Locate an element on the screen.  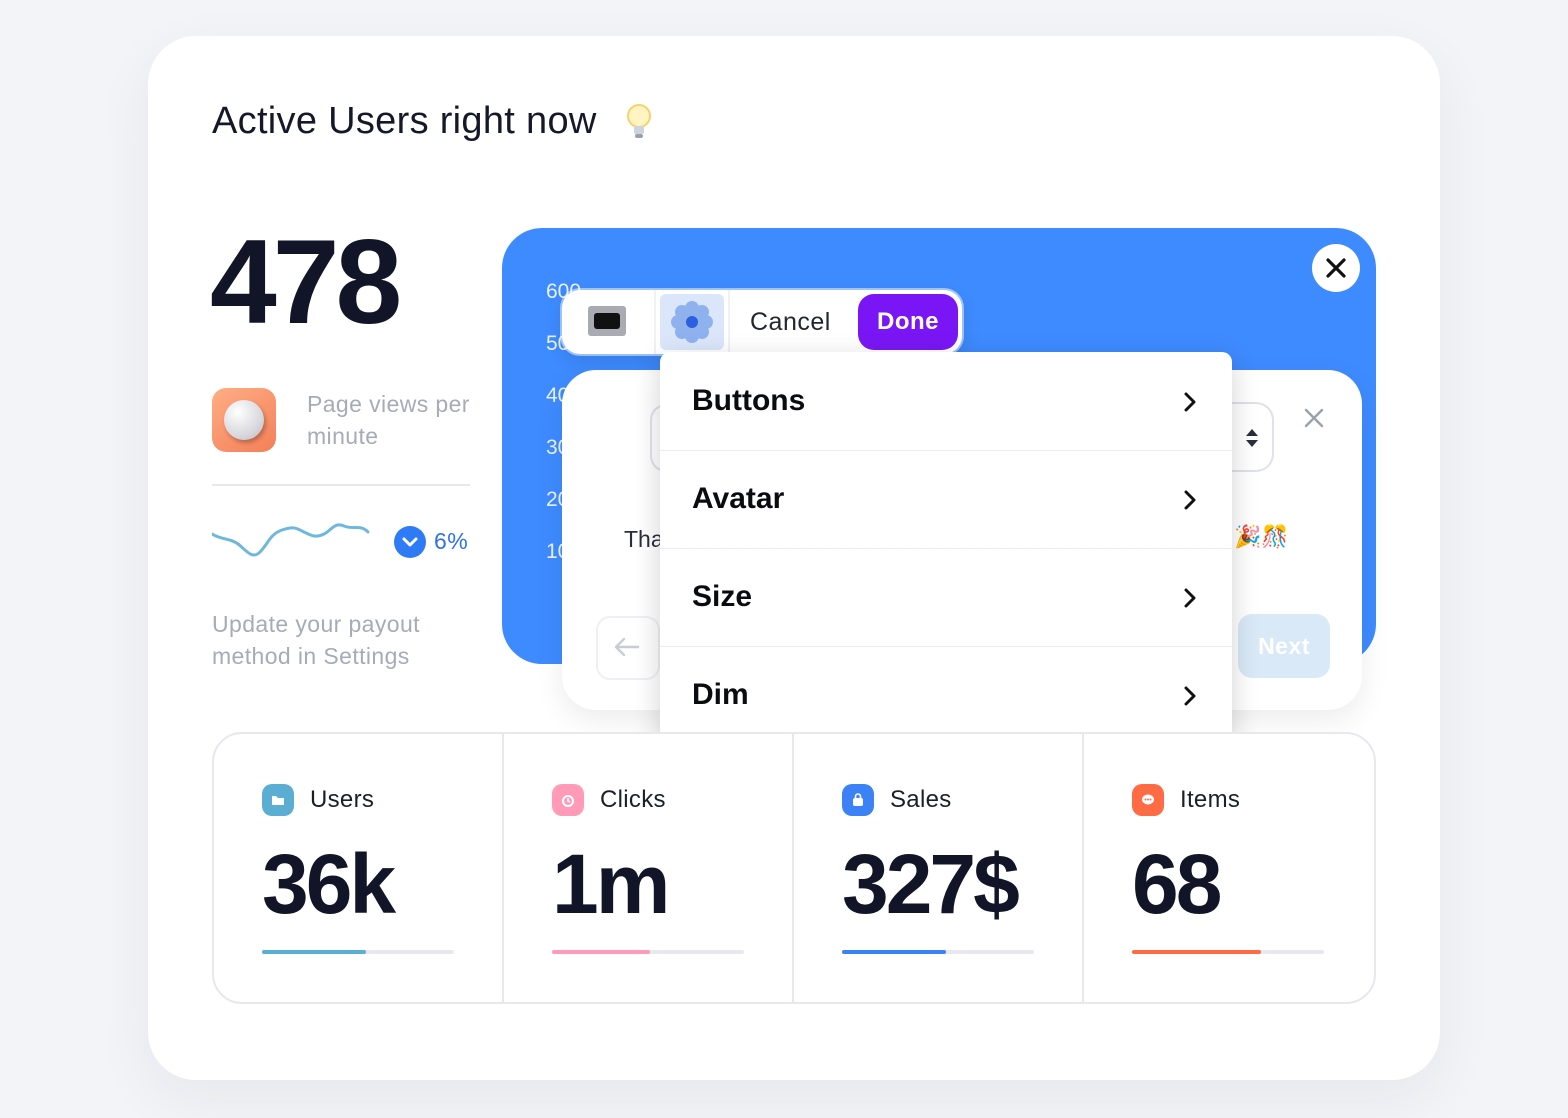
gear-icon is located at coordinates (692, 322).